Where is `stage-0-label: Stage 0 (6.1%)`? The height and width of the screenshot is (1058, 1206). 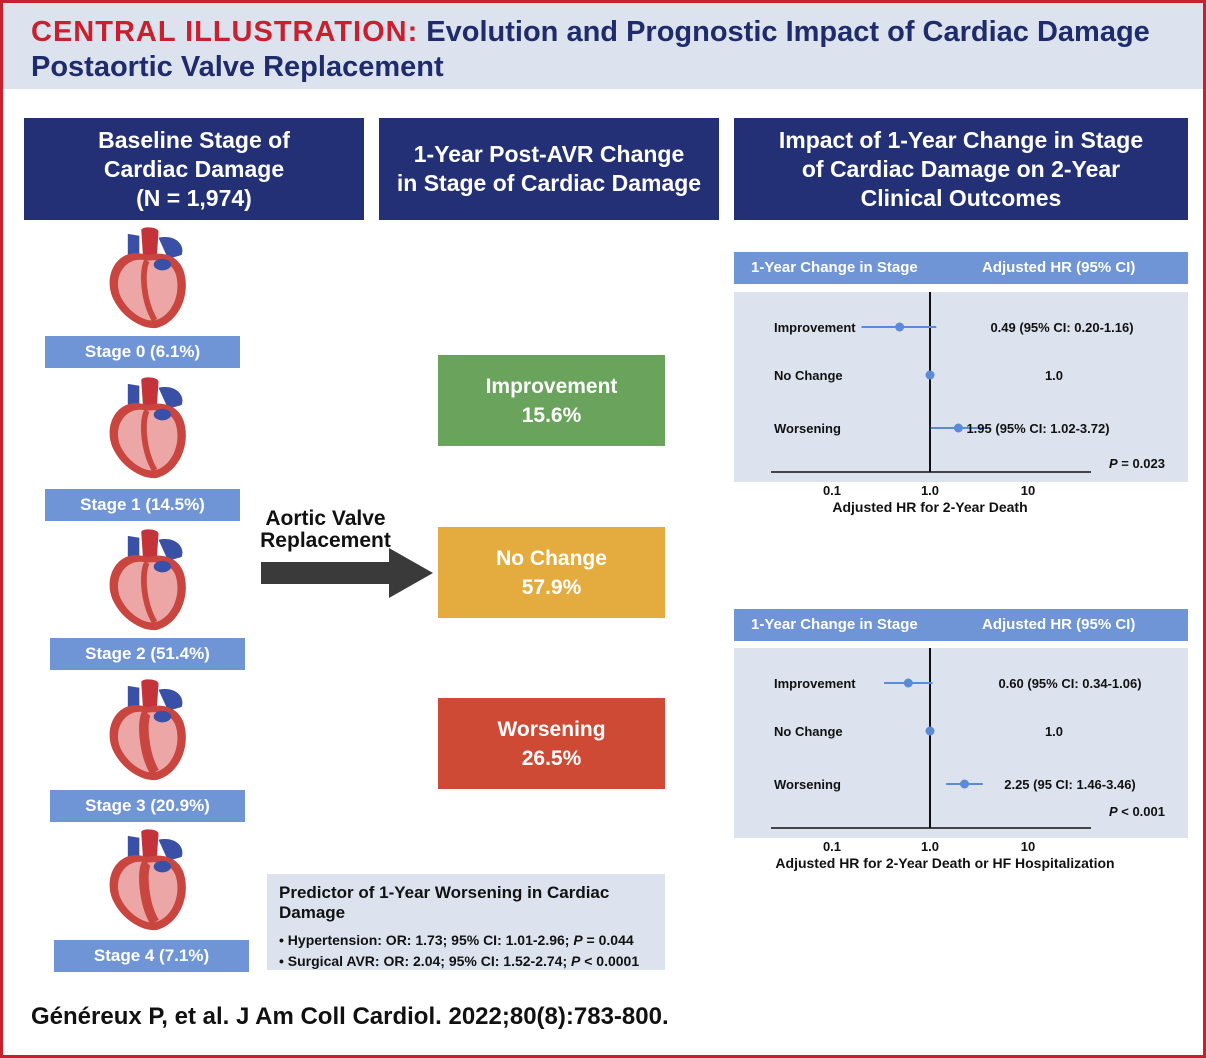 stage-0-label: Stage 0 (6.1%) is located at coordinates (142, 352).